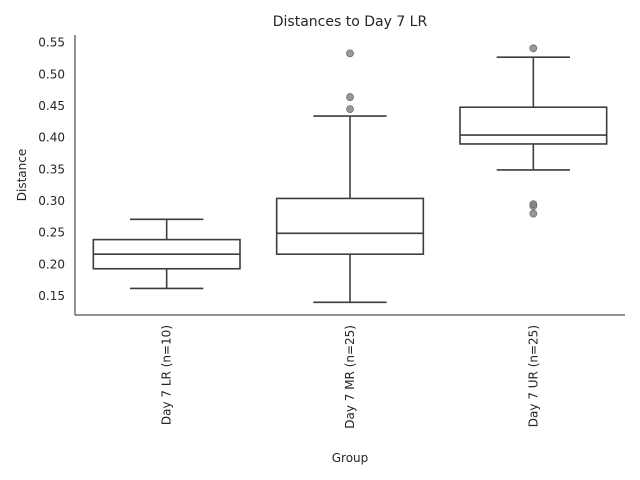 The height and width of the screenshot is (480, 640). I want to click on y-tick-label: 0.45, so click(51, 106).